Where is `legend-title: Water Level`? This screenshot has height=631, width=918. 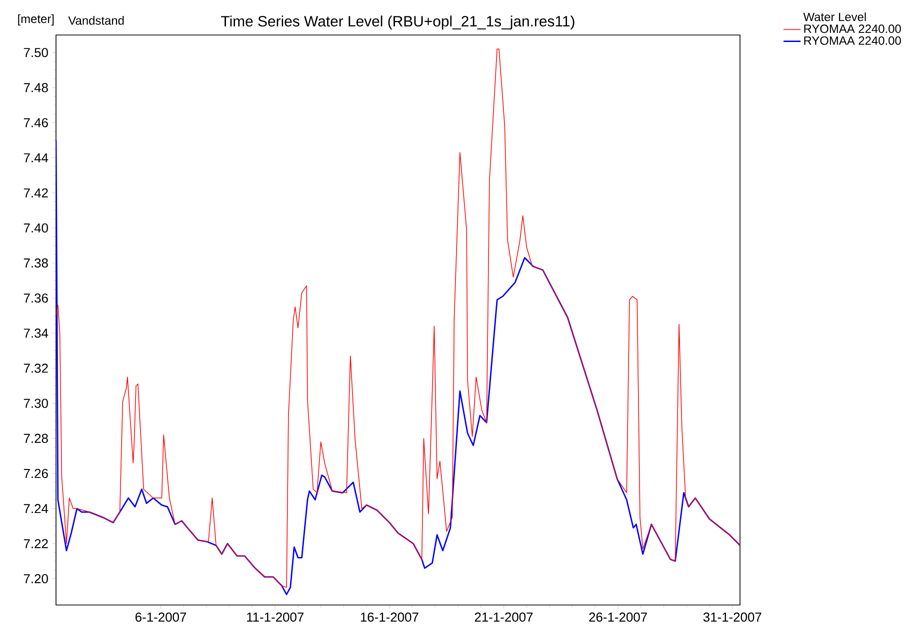 legend-title: Water Level is located at coordinates (834, 17).